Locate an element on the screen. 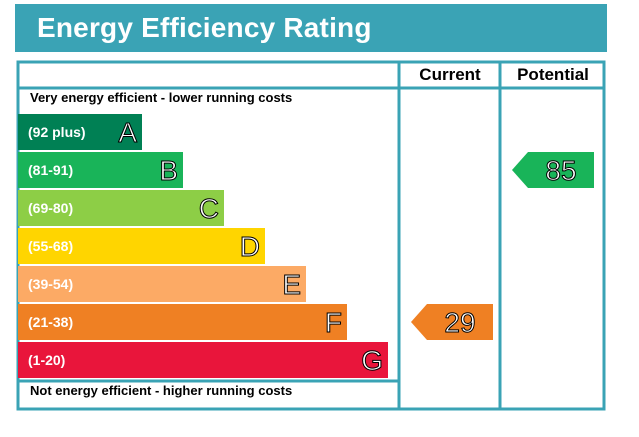  band-letter-g: G is located at coordinates (372, 360).